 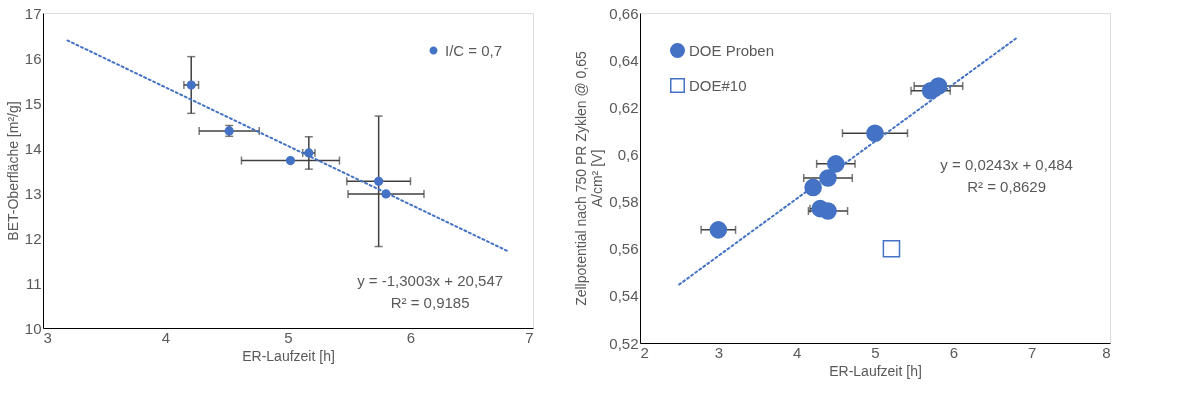 What do you see at coordinates (12, 171) in the screenshot?
I see `y-axis-title: BET-Oberfläche [m²/g]` at bounding box center [12, 171].